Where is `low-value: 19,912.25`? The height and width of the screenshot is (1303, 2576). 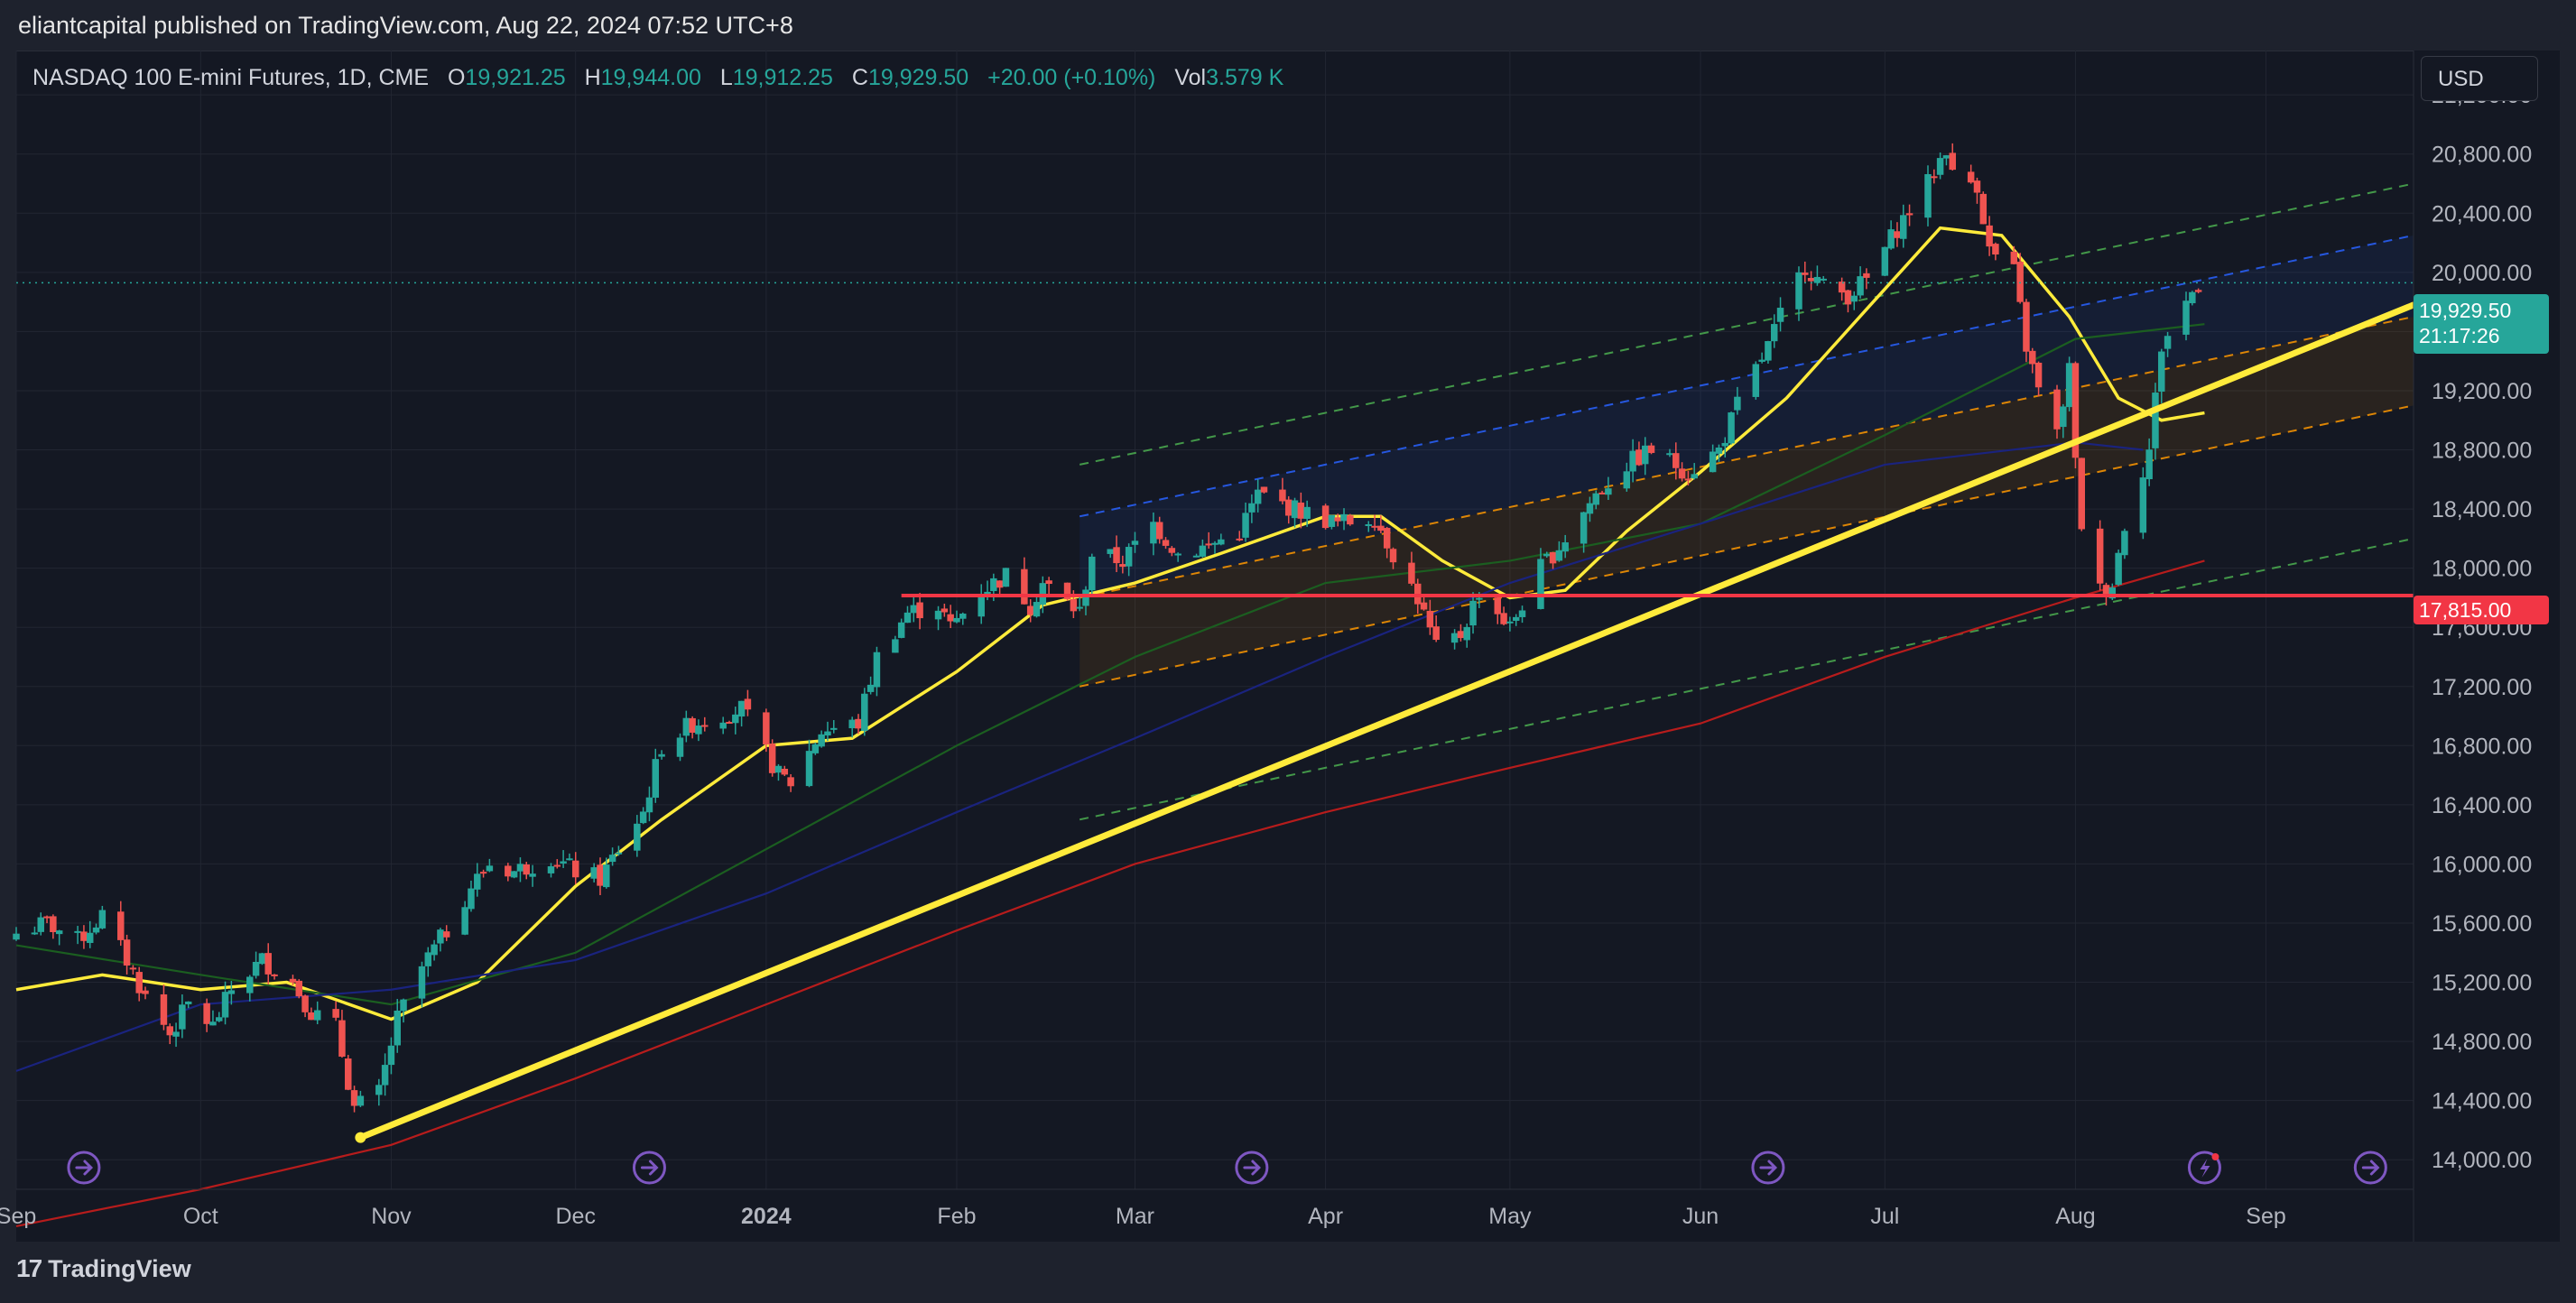
low-value: 19,912.25 is located at coordinates (782, 77).